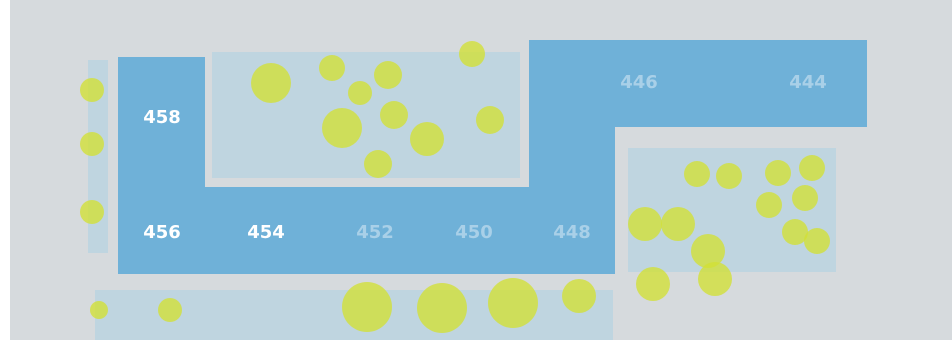  What do you see at coordinates (808, 82) in the screenshot?
I see `room-label-444: 444` at bounding box center [808, 82].